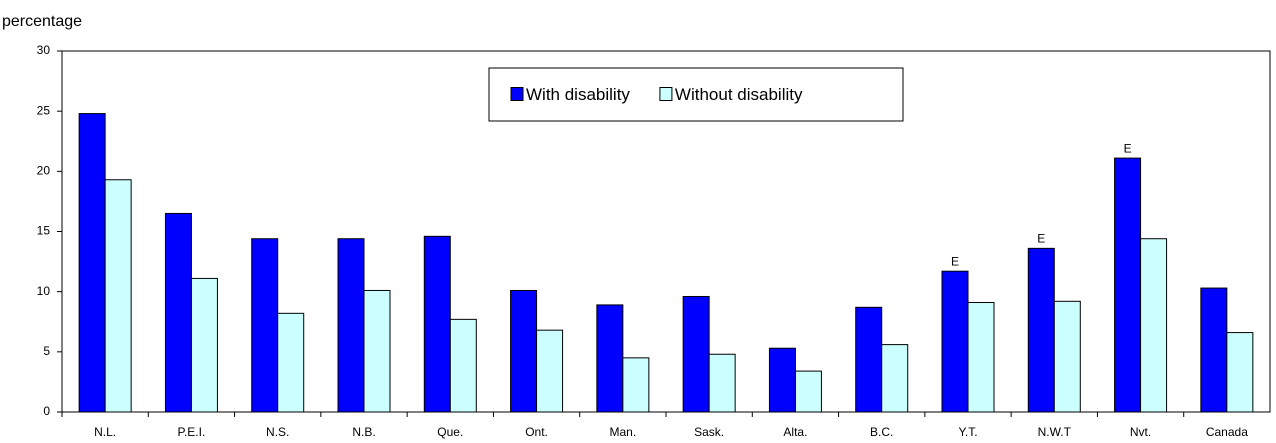 This screenshot has width=1276, height=443. I want to click on y-axis-label: percentage, so click(42, 21).